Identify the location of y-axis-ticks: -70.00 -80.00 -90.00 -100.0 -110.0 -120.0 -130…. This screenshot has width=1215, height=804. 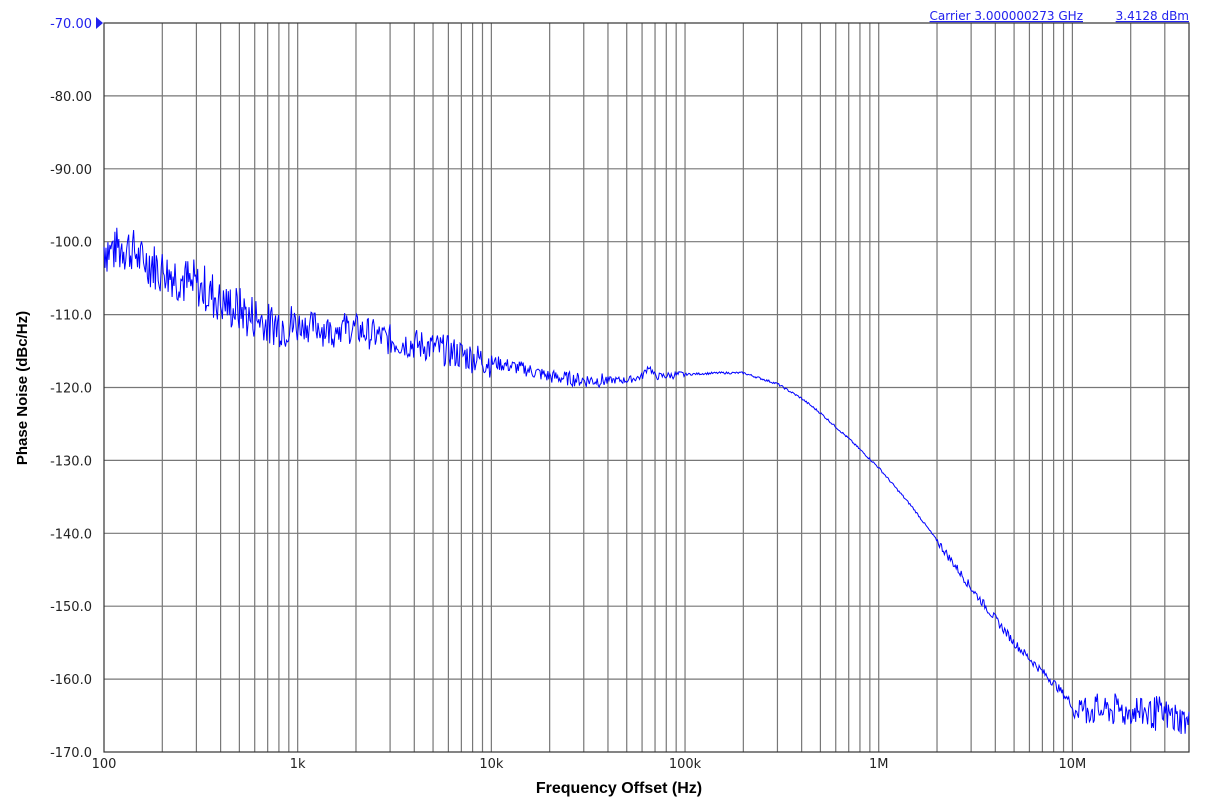
(71, 389).